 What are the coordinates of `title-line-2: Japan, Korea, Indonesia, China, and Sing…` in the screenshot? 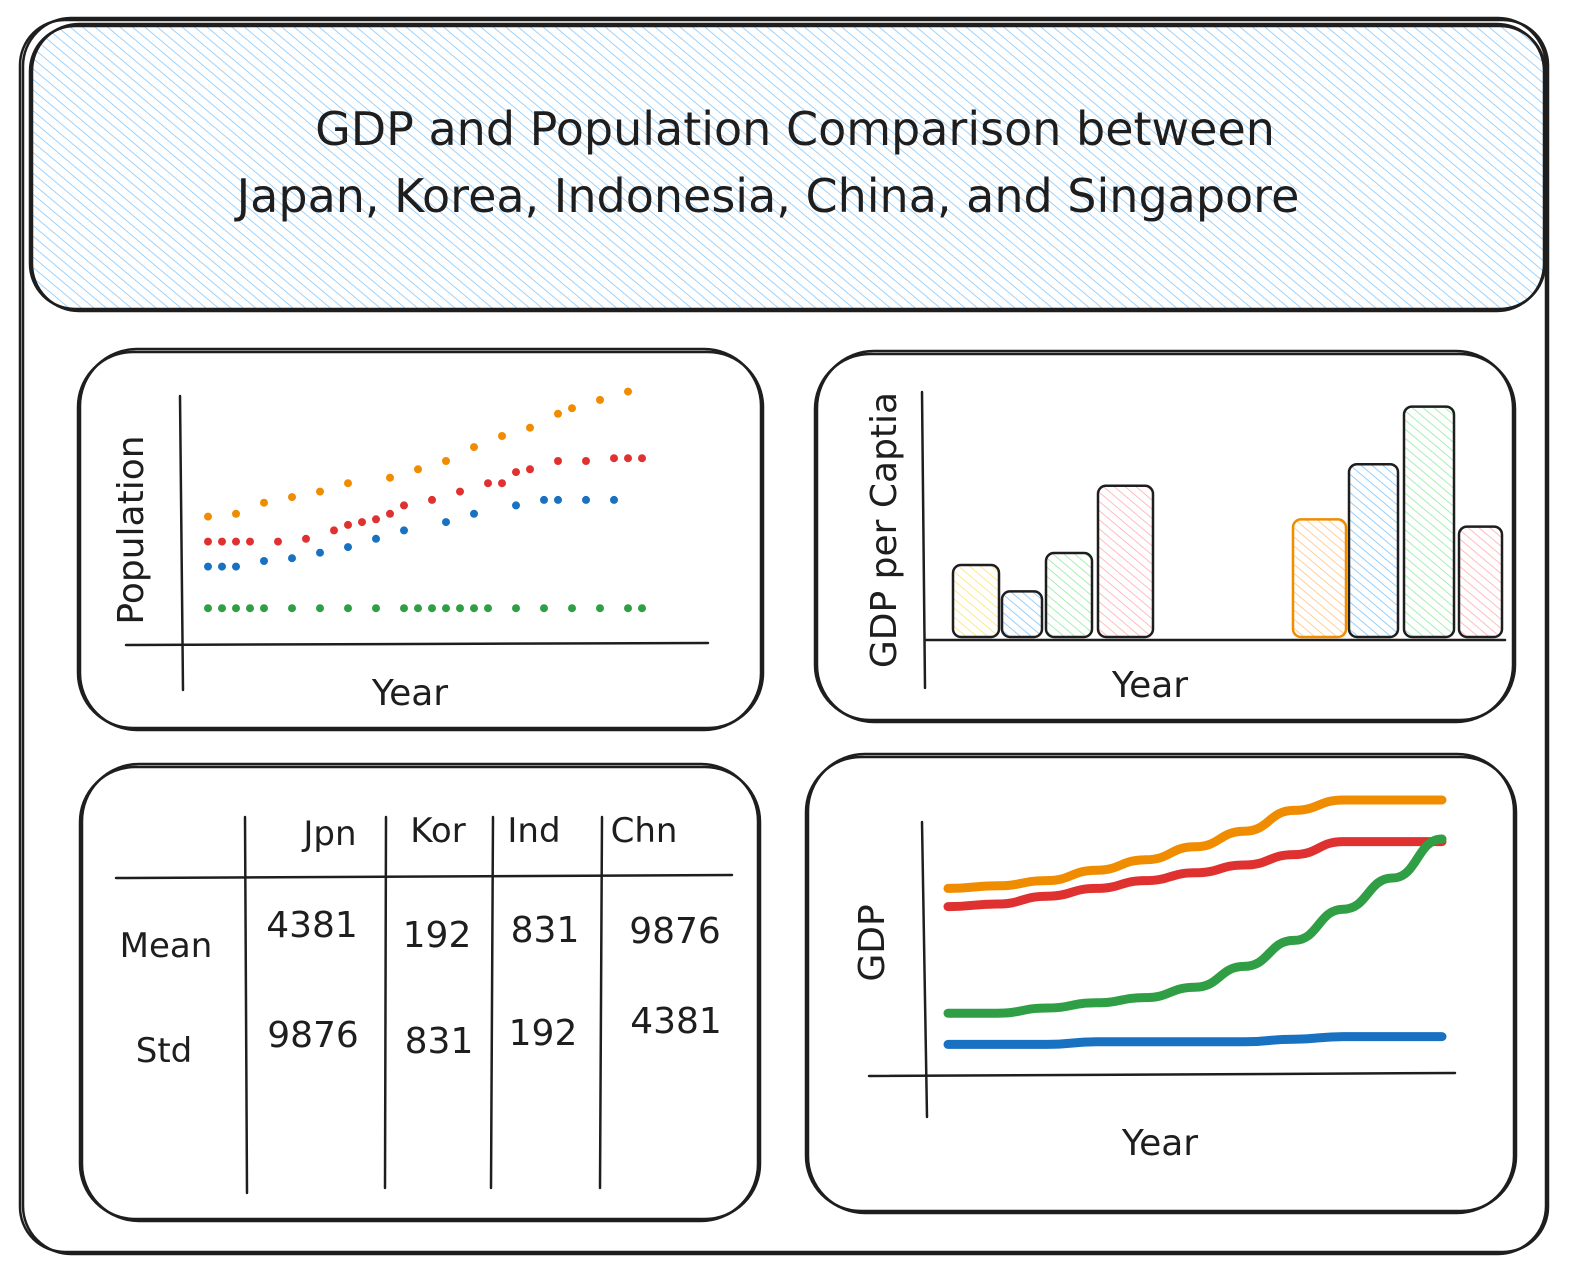 It's located at (767, 196).